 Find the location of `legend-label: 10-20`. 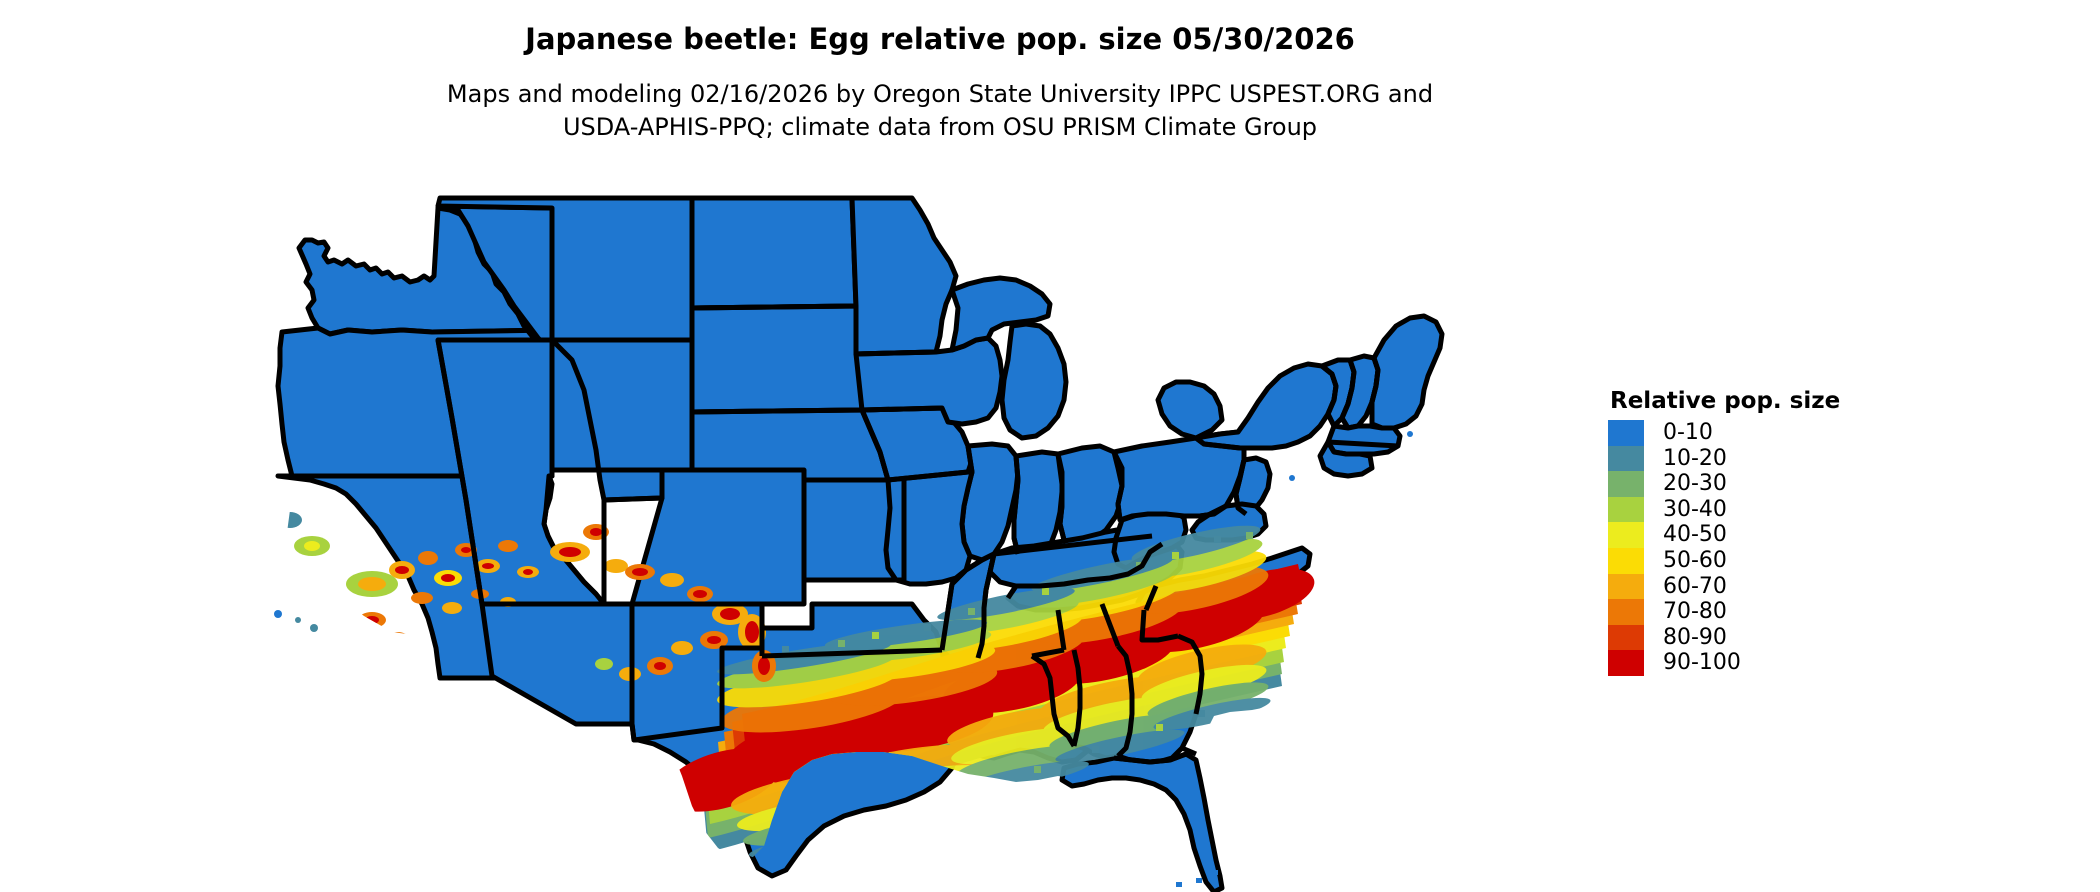

legend-label: 10-20 is located at coordinates (1695, 458).